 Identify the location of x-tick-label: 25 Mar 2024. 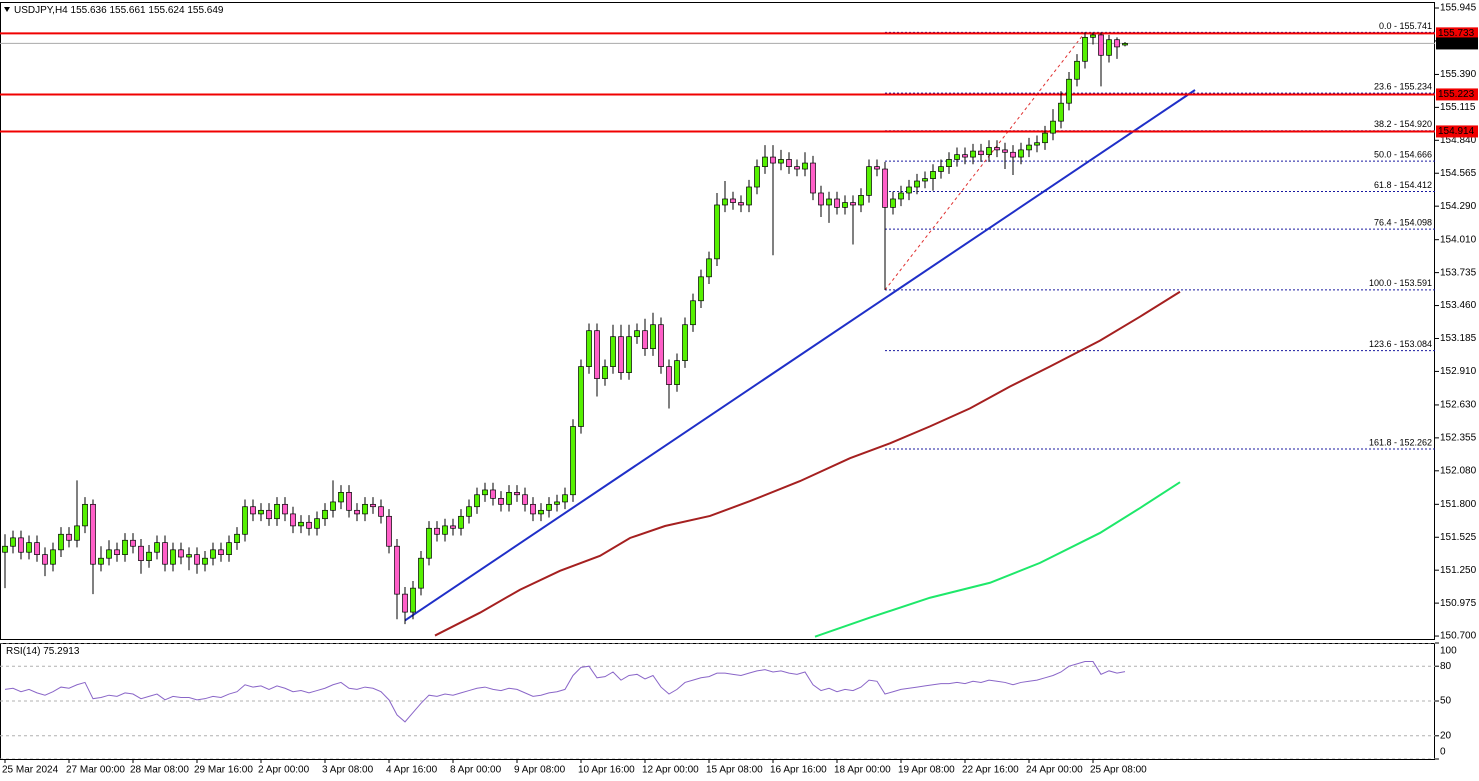
(30, 770).